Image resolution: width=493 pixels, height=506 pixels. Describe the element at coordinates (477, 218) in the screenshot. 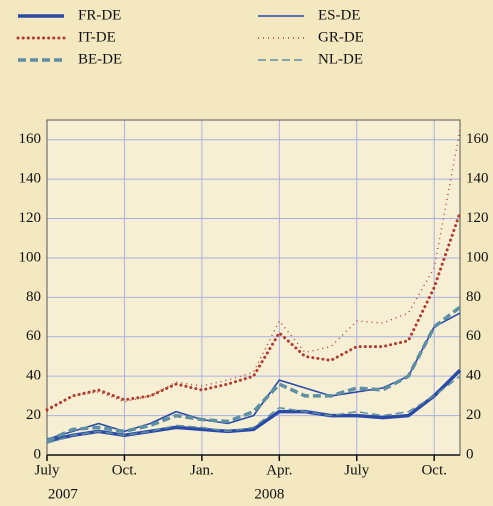

I see `y2-tick-label: 120` at that location.